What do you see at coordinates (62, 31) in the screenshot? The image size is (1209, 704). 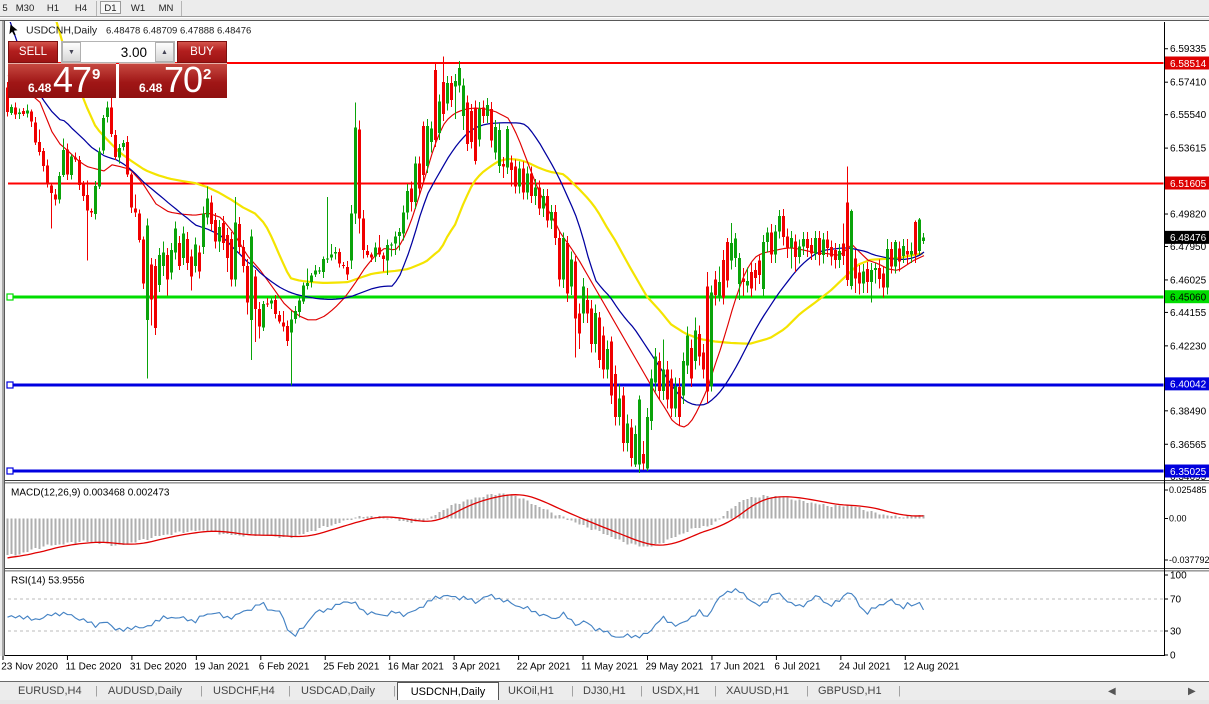 I see `svg-text: USDCNH,Daily` at bounding box center [62, 31].